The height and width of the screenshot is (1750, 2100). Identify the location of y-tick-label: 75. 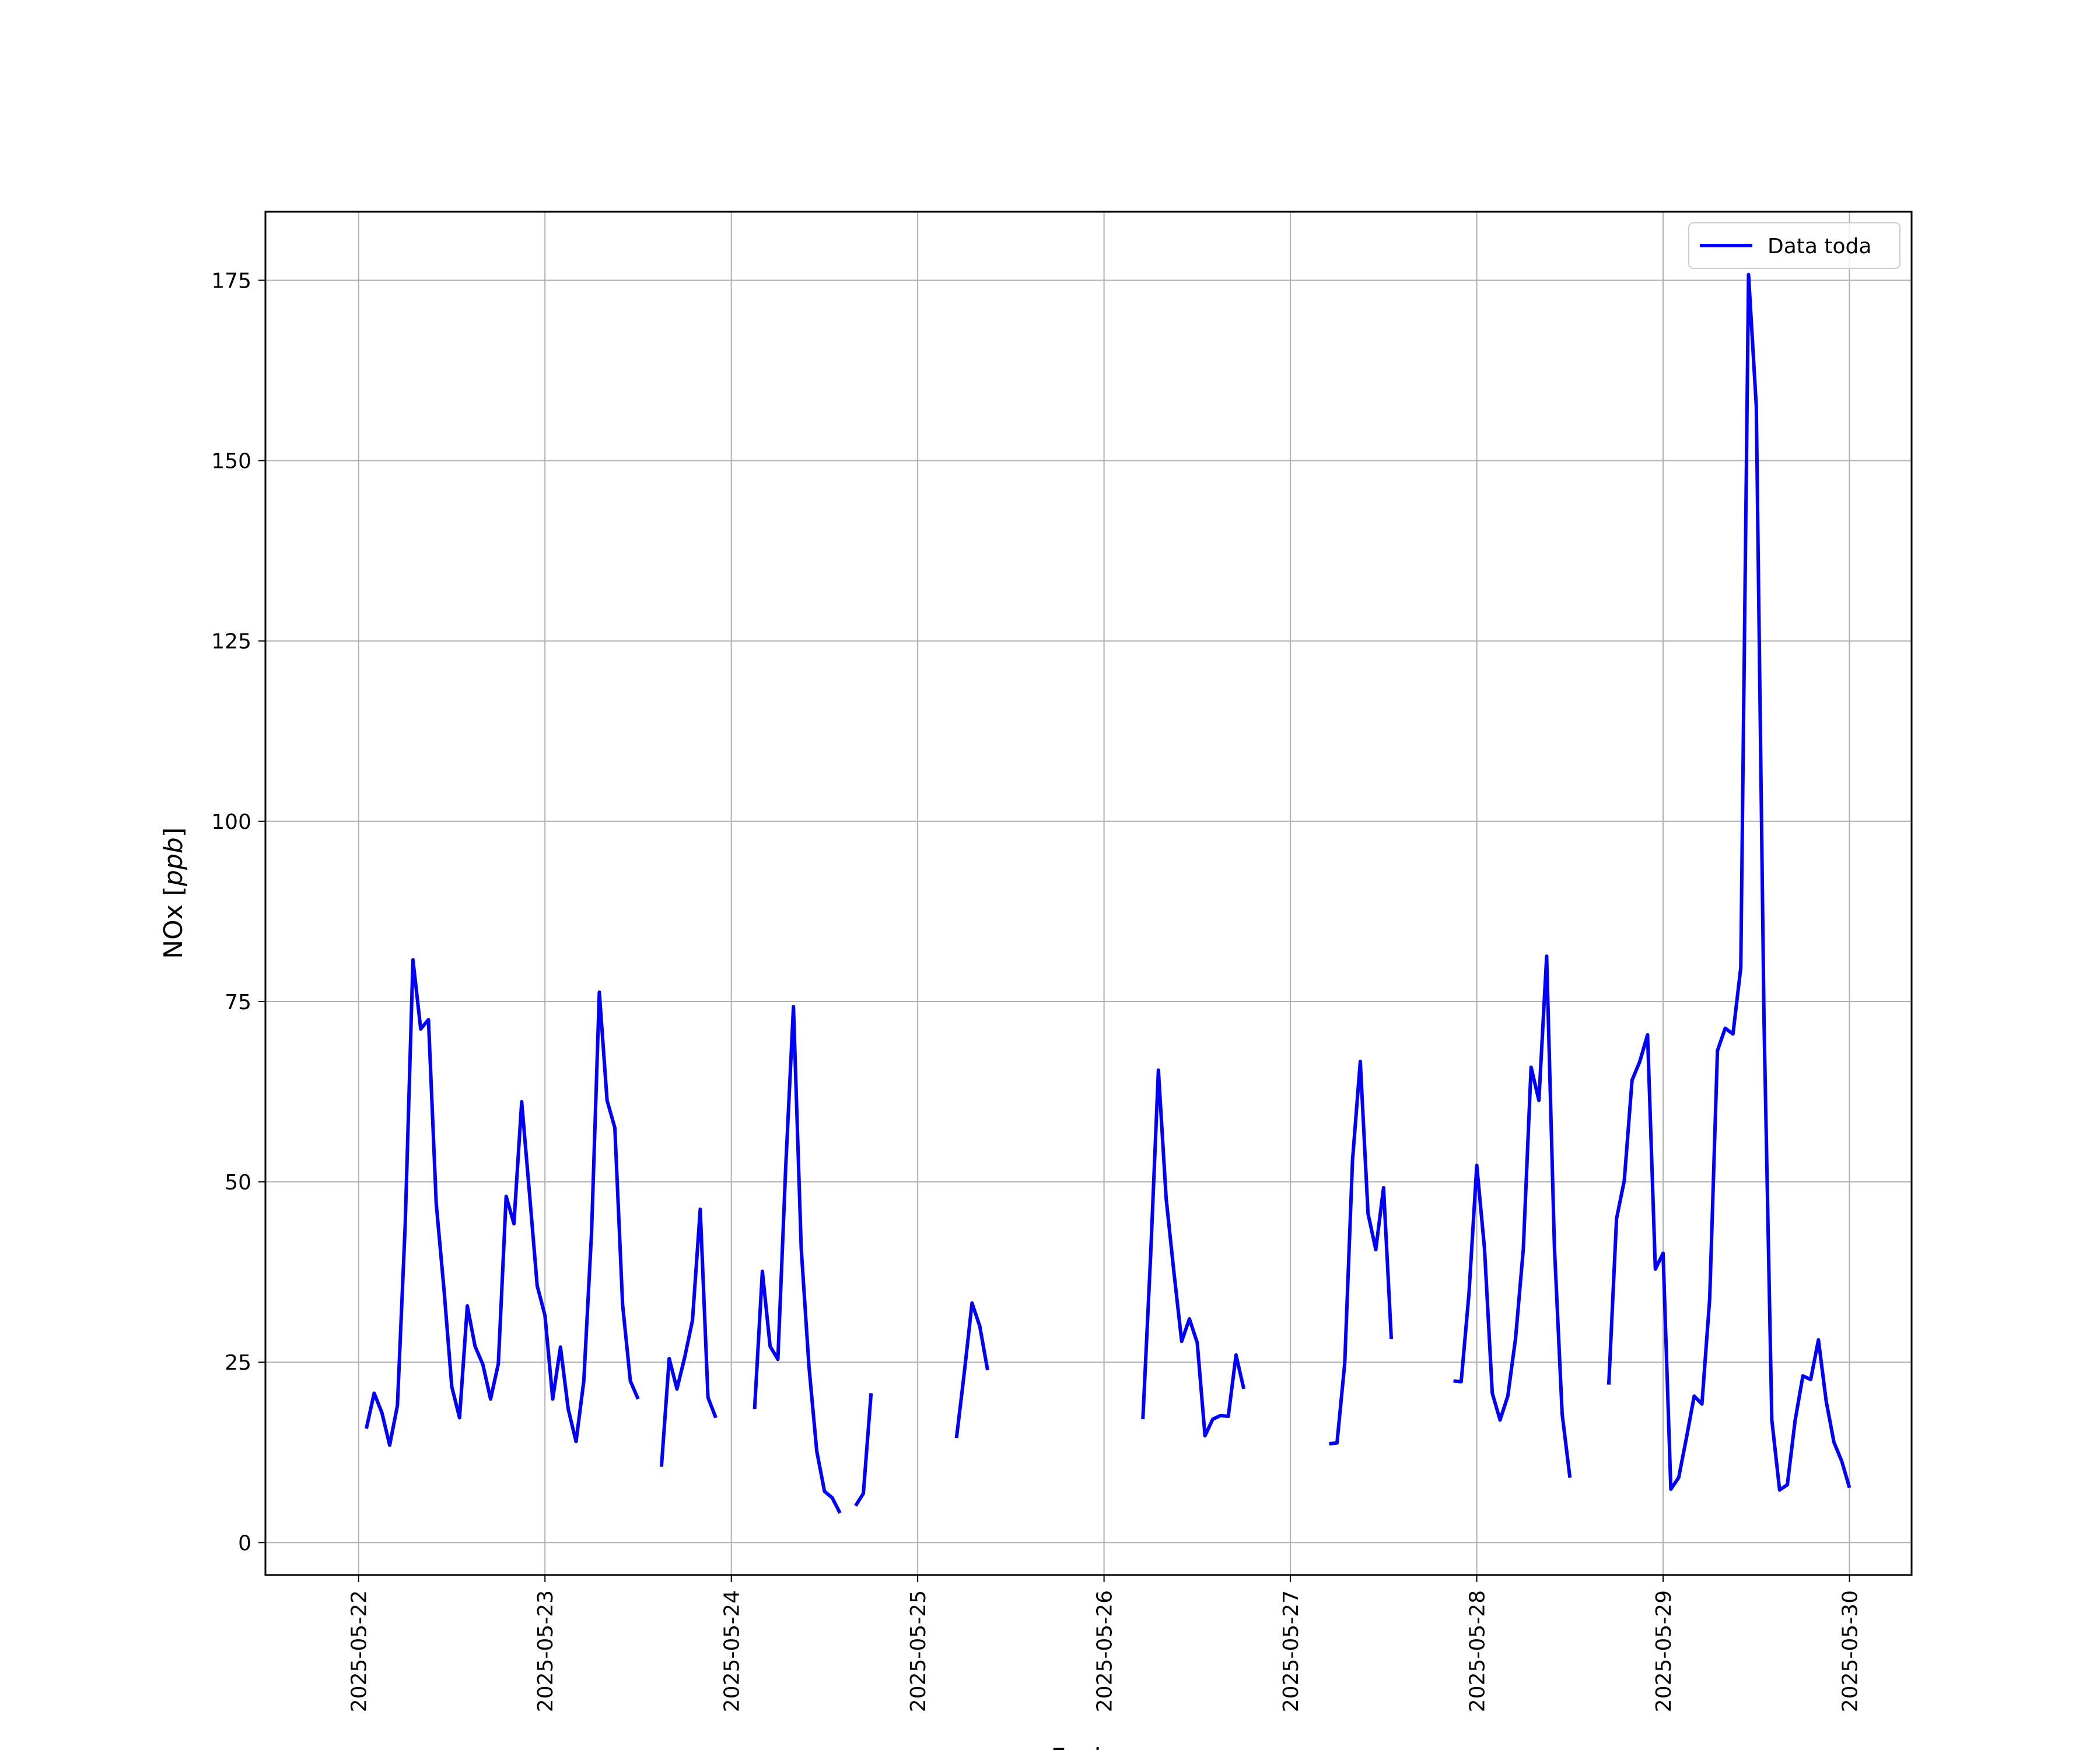
(238, 1002).